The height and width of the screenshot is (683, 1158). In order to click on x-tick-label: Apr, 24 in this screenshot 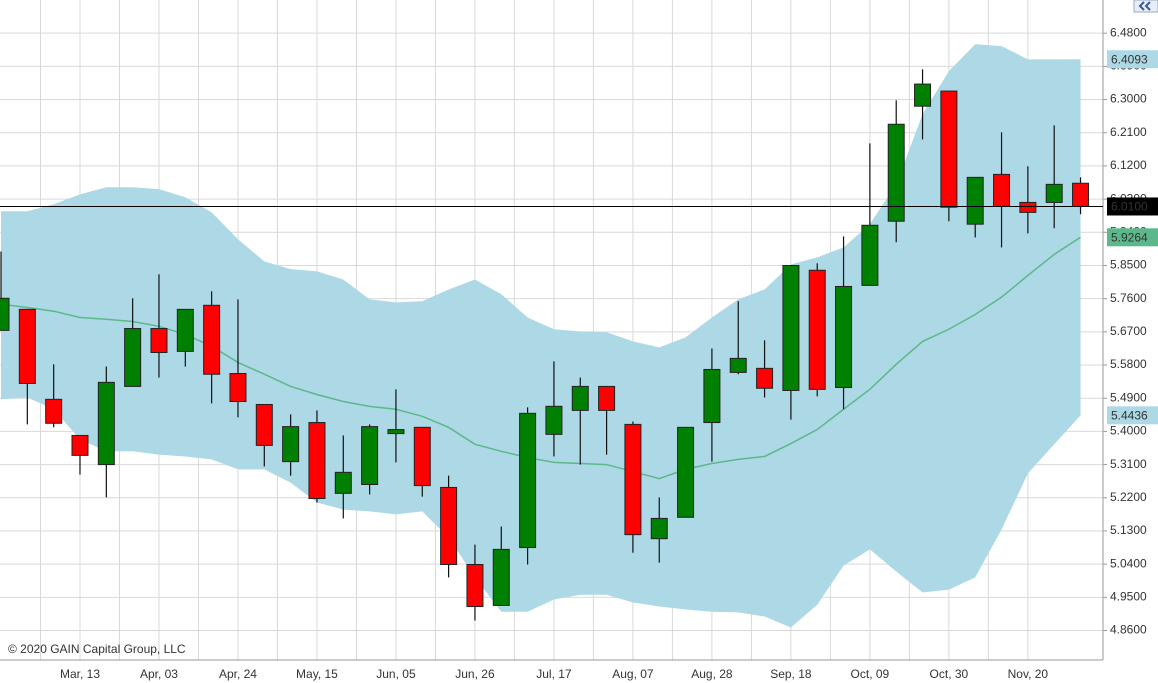, I will do `click(238, 674)`.